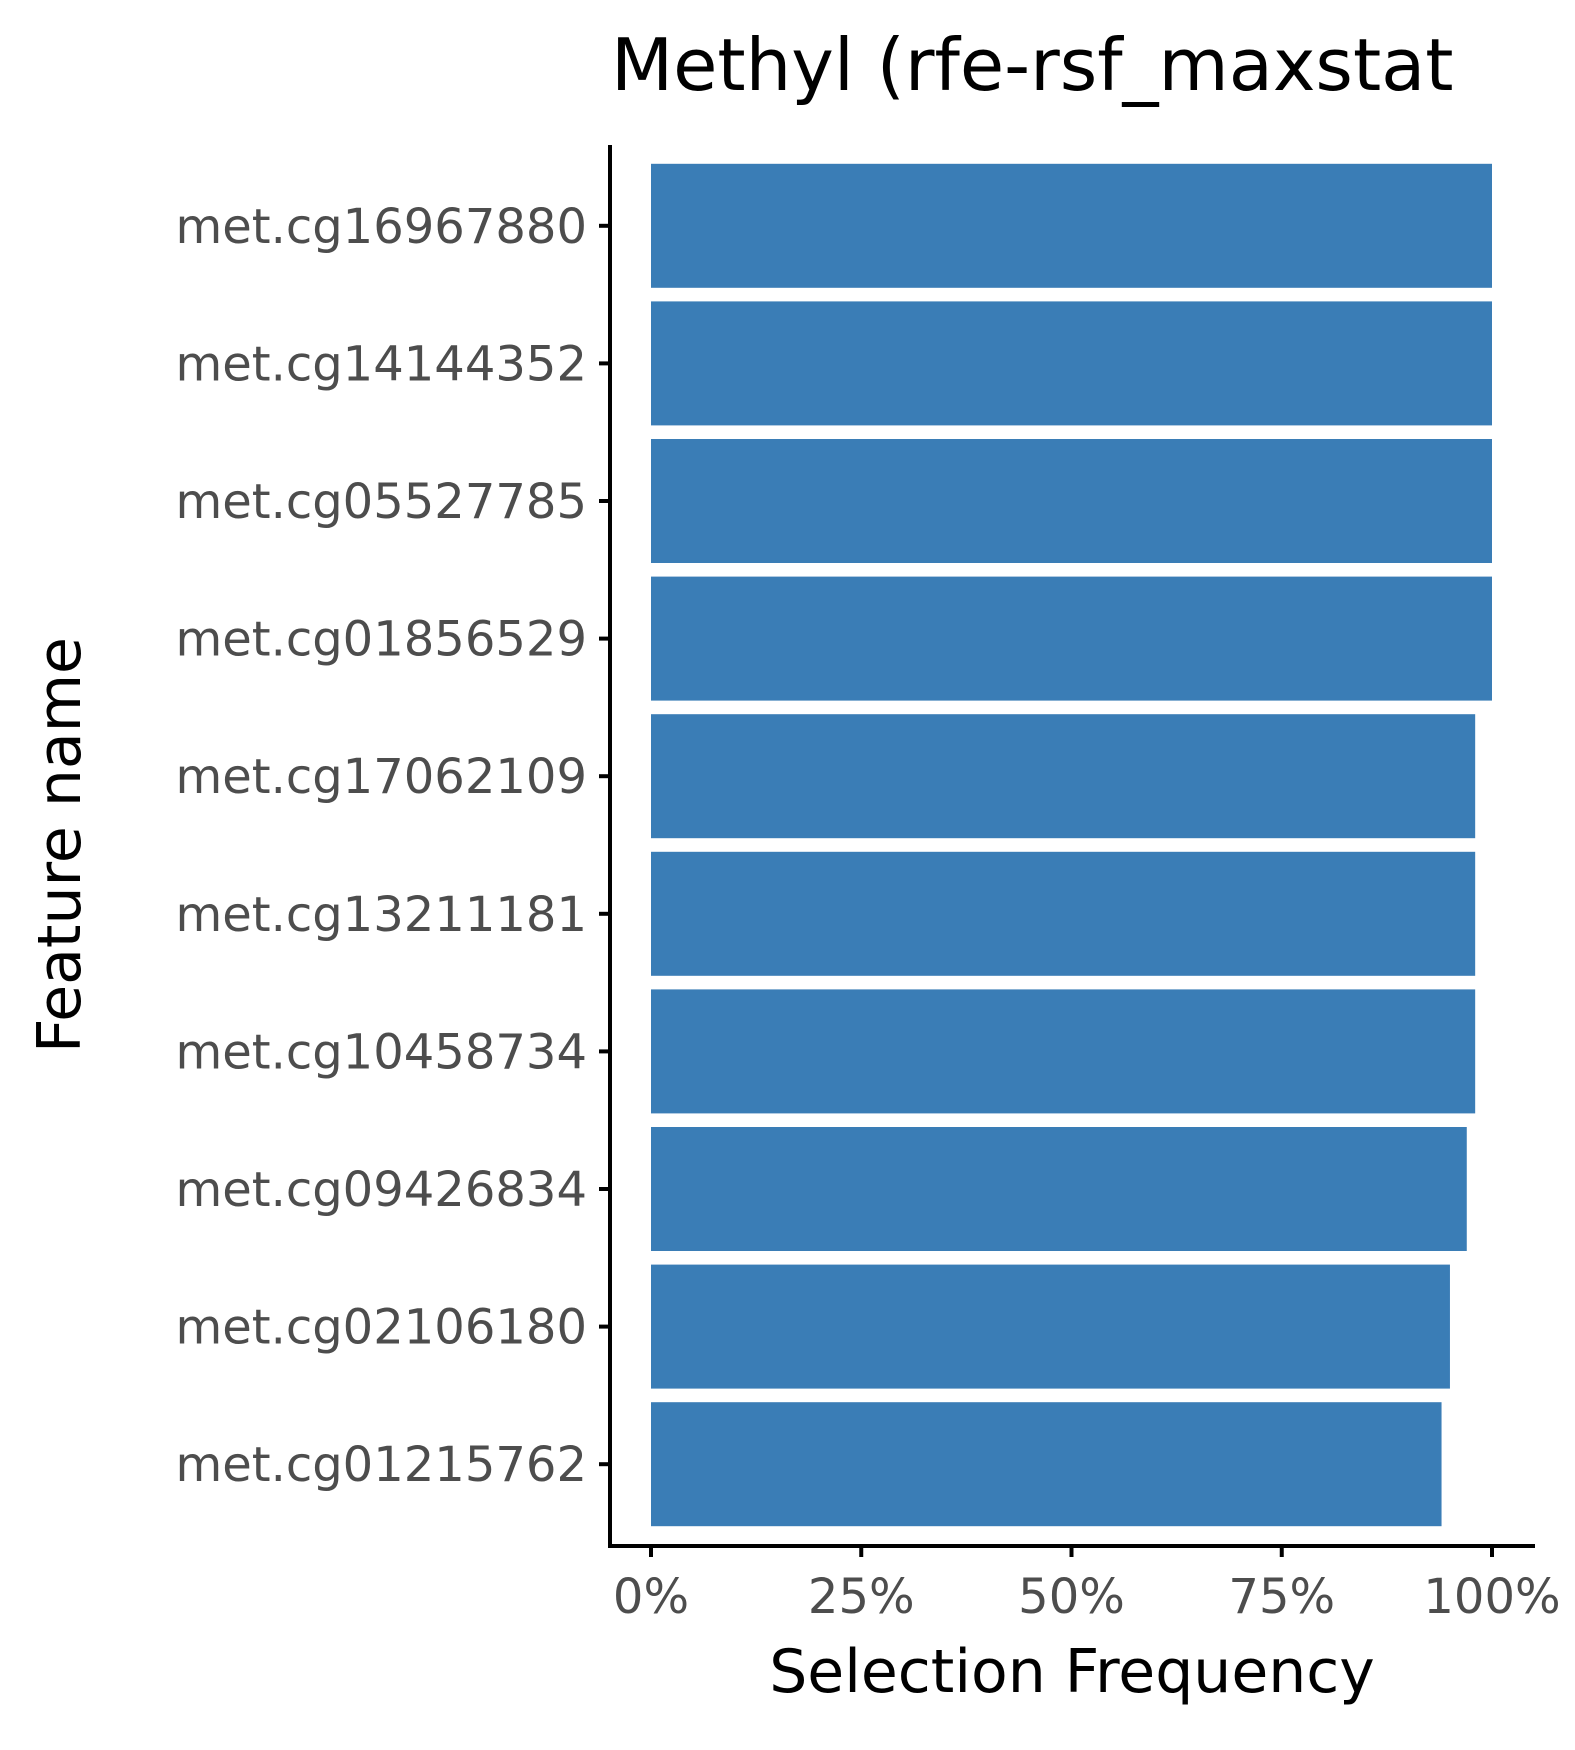 This screenshot has height=1750, width=1575. I want to click on y-tick-label: met.cg01215762, so click(381, 1465).